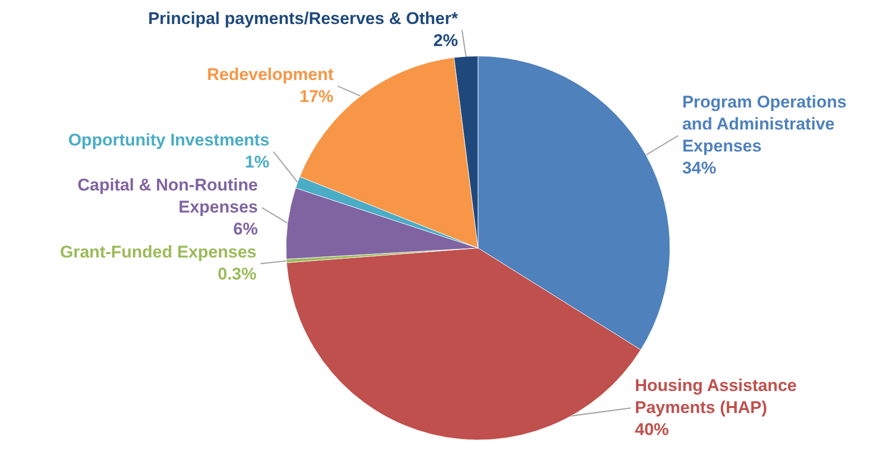  I want to click on slice-label: Opportunity Investments, so click(169, 140).